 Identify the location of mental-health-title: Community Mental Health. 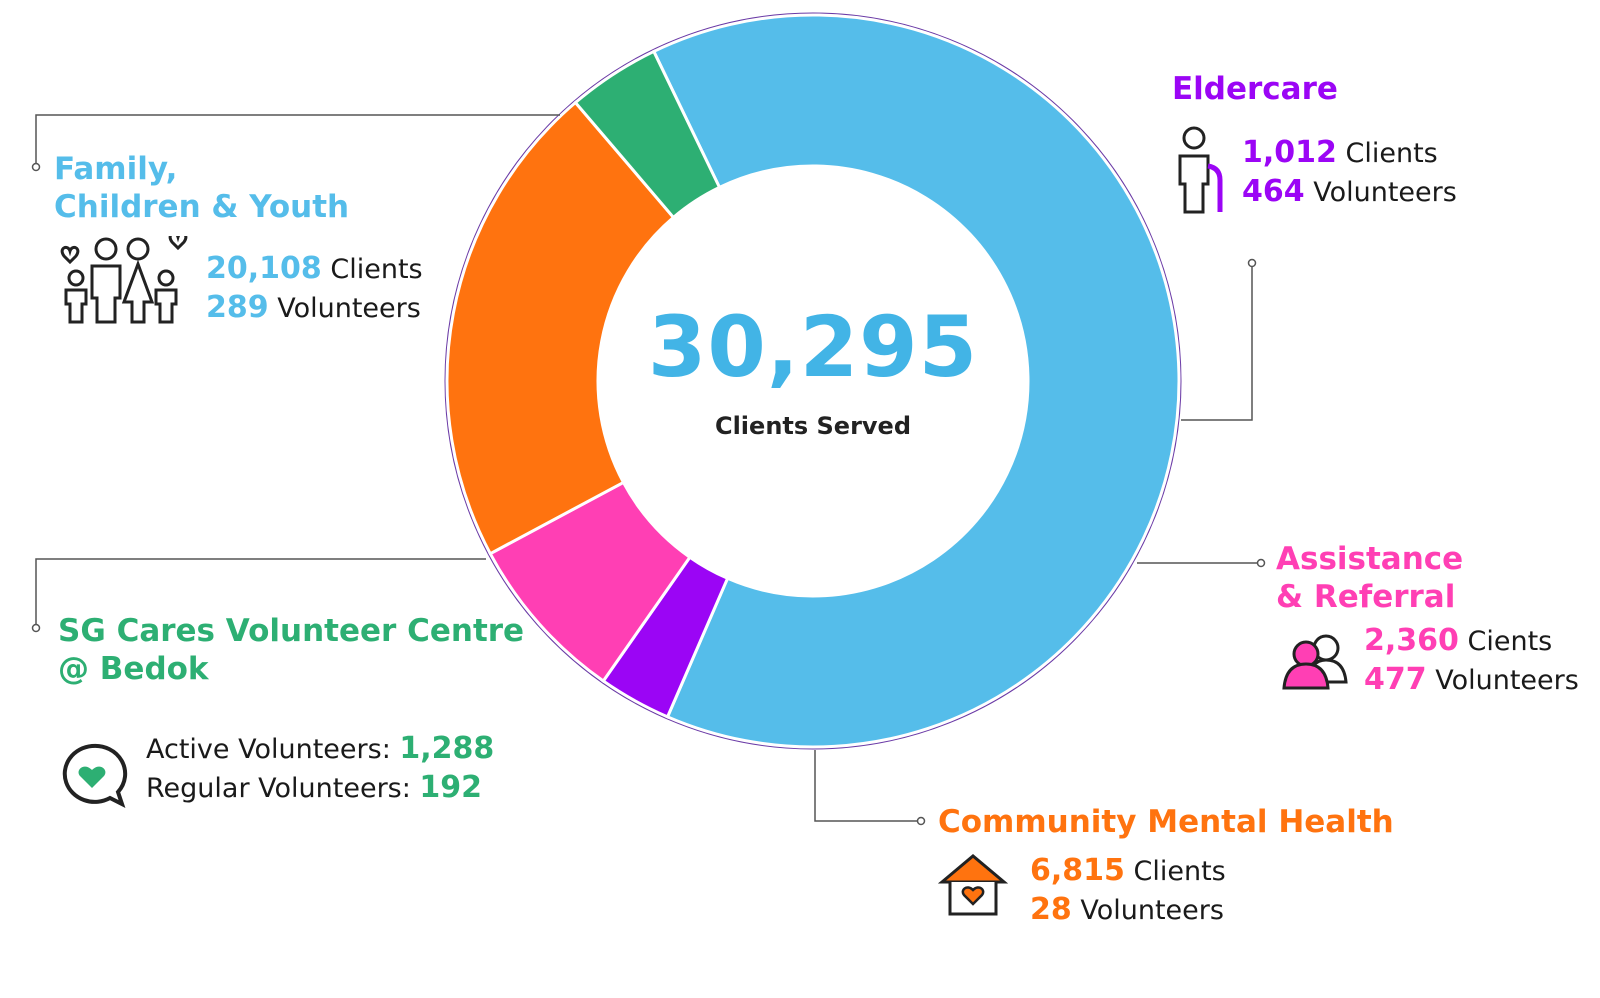
(1166, 822).